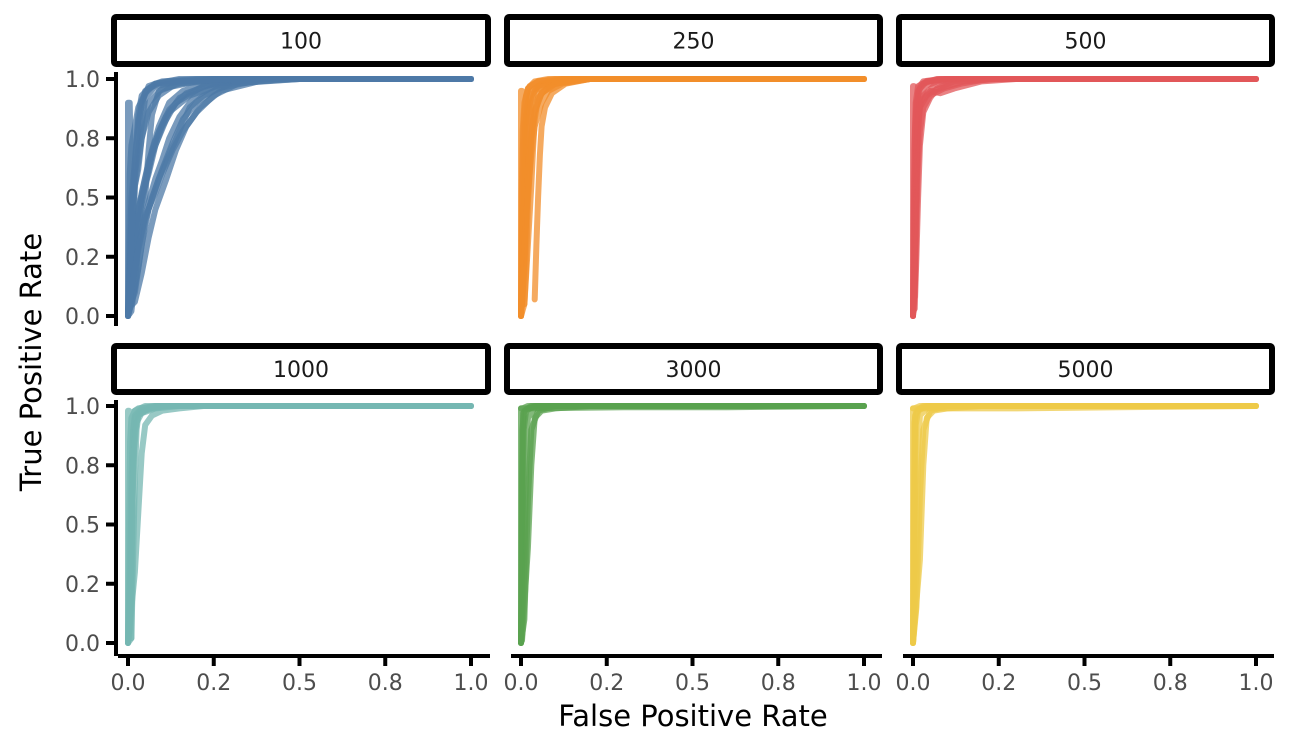 The width and height of the screenshot is (1290, 750). I want to click on strip-label: 500, so click(1086, 42).